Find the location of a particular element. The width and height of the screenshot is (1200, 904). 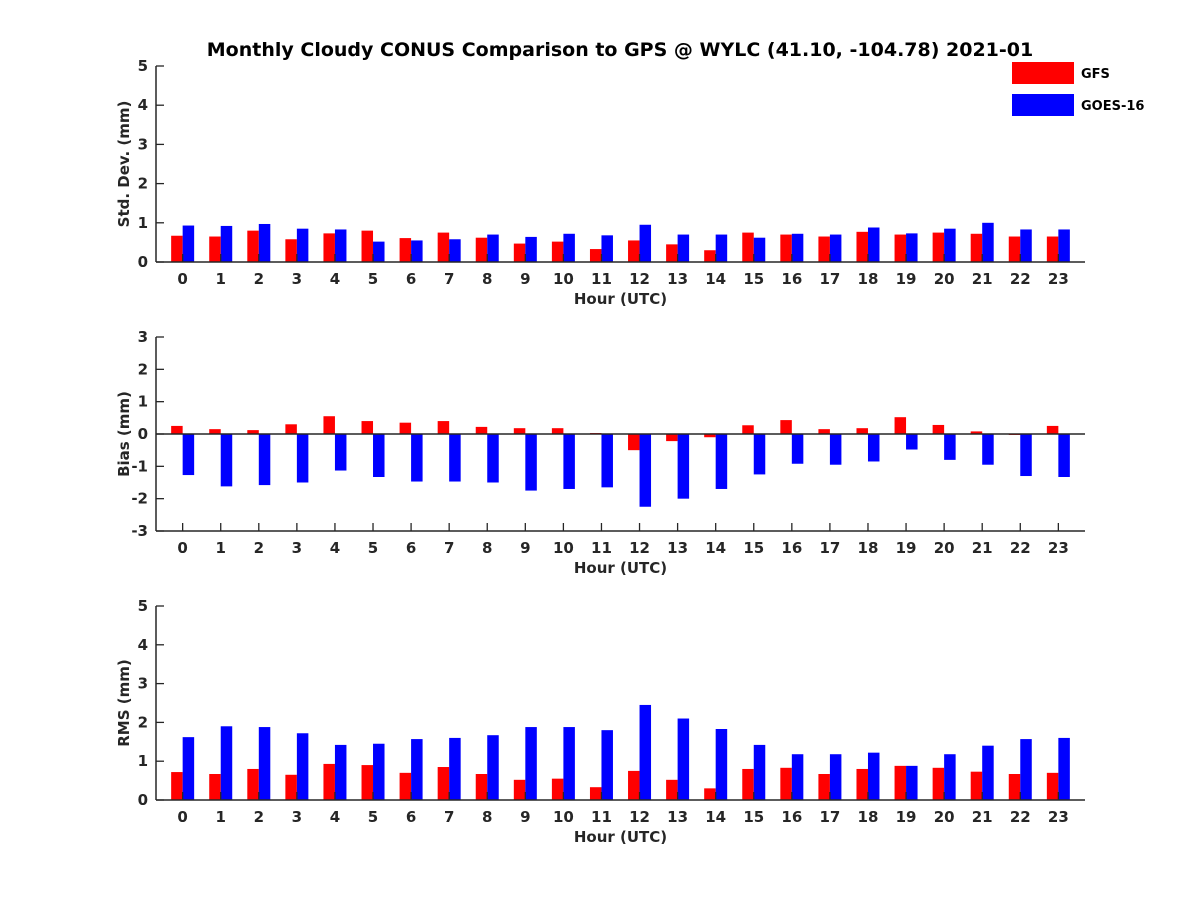

rms-xtick-label: 4 is located at coordinates (335, 817).